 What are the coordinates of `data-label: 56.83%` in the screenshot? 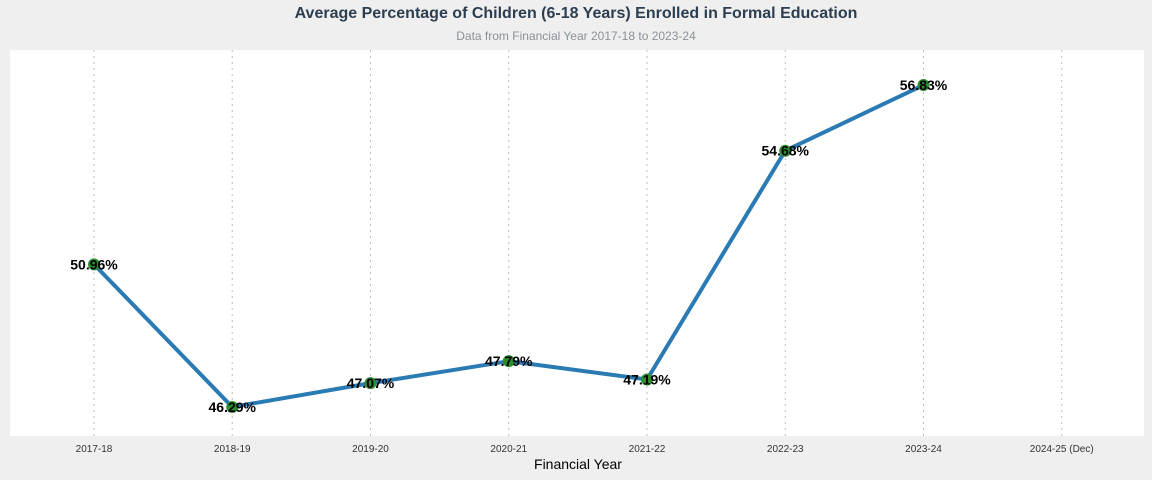 It's located at (924, 85).